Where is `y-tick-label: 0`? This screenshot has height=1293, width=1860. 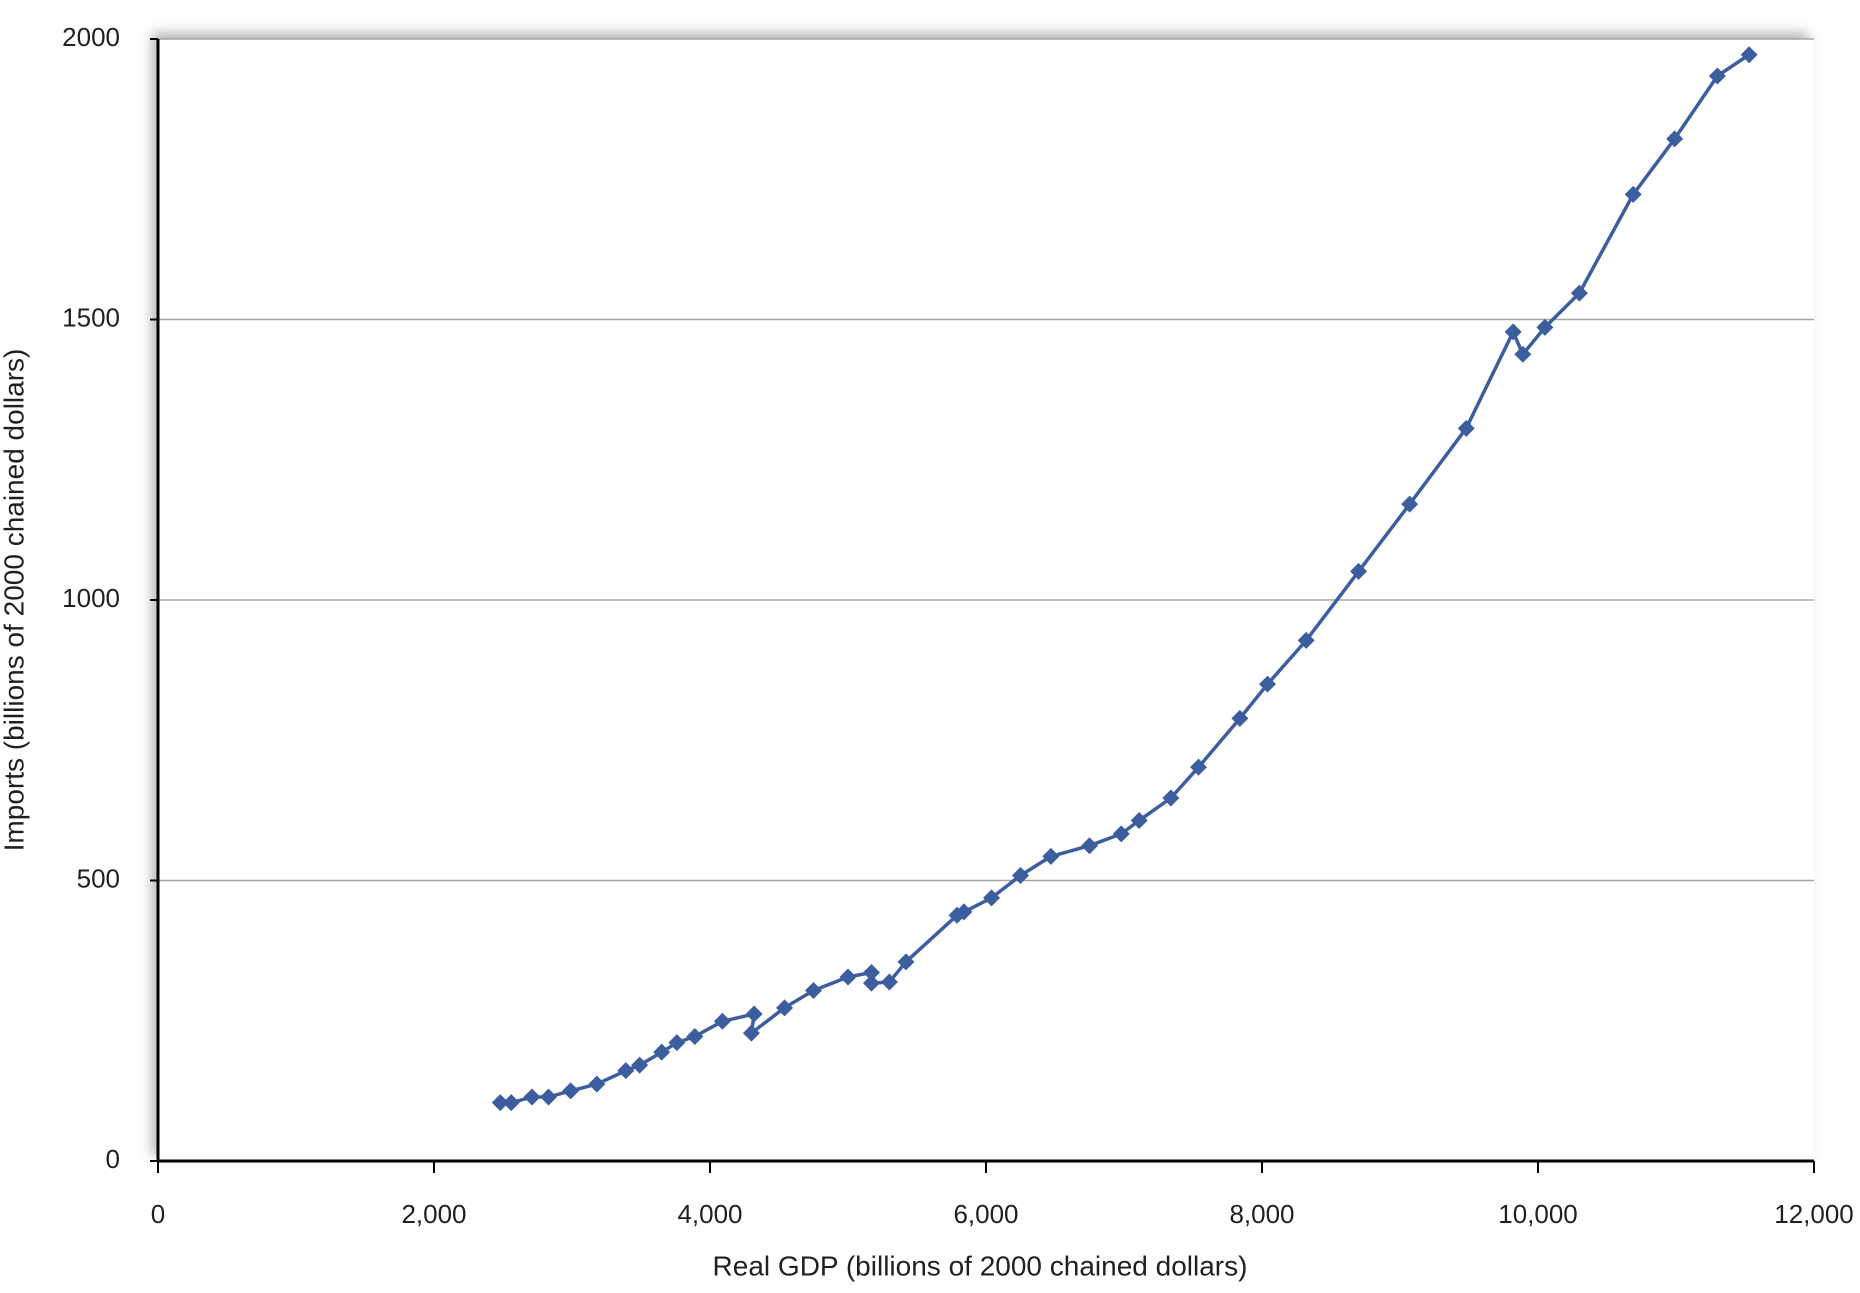
y-tick-label: 0 is located at coordinates (113, 1159).